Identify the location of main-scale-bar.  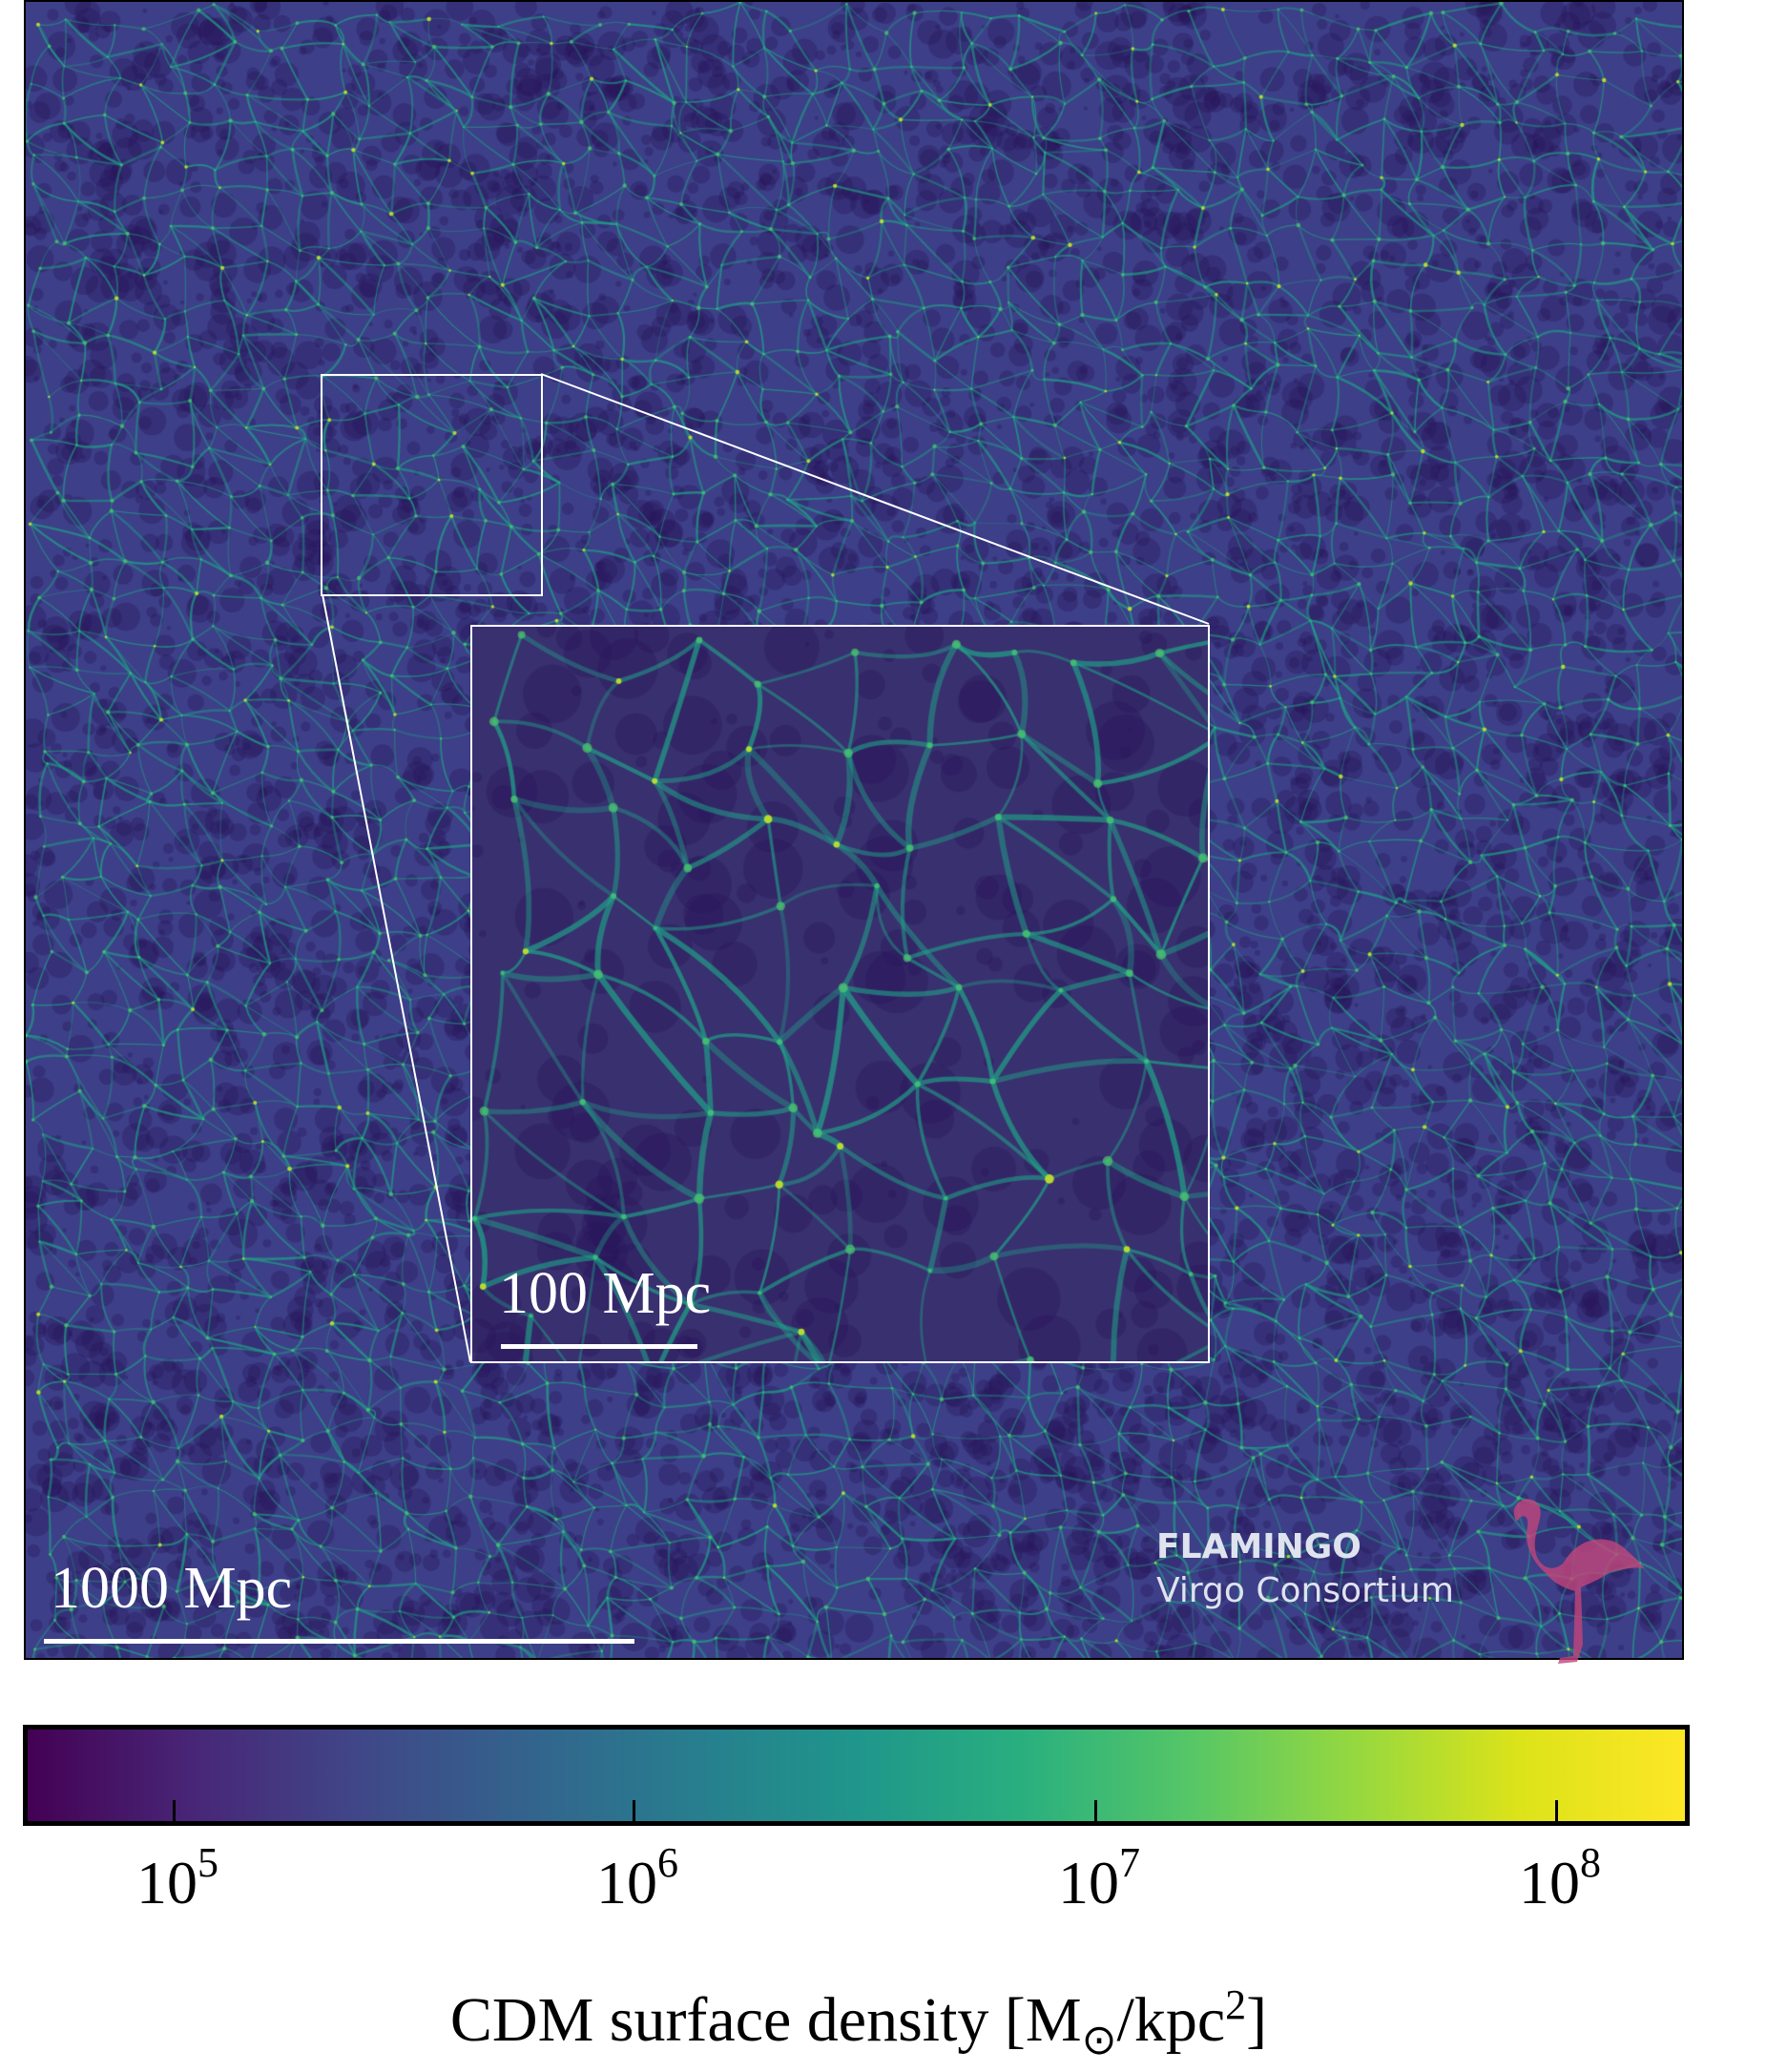
(339, 1641).